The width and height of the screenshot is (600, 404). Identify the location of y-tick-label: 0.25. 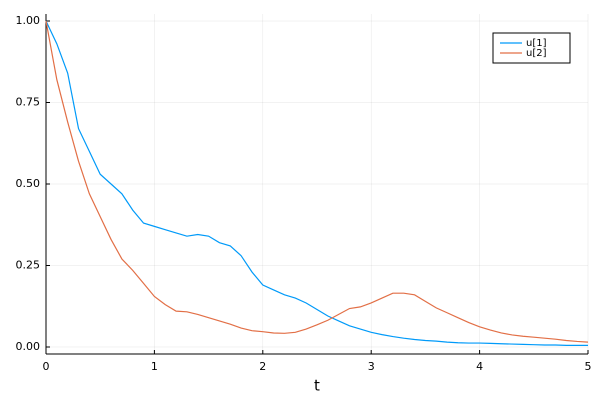
(28, 264).